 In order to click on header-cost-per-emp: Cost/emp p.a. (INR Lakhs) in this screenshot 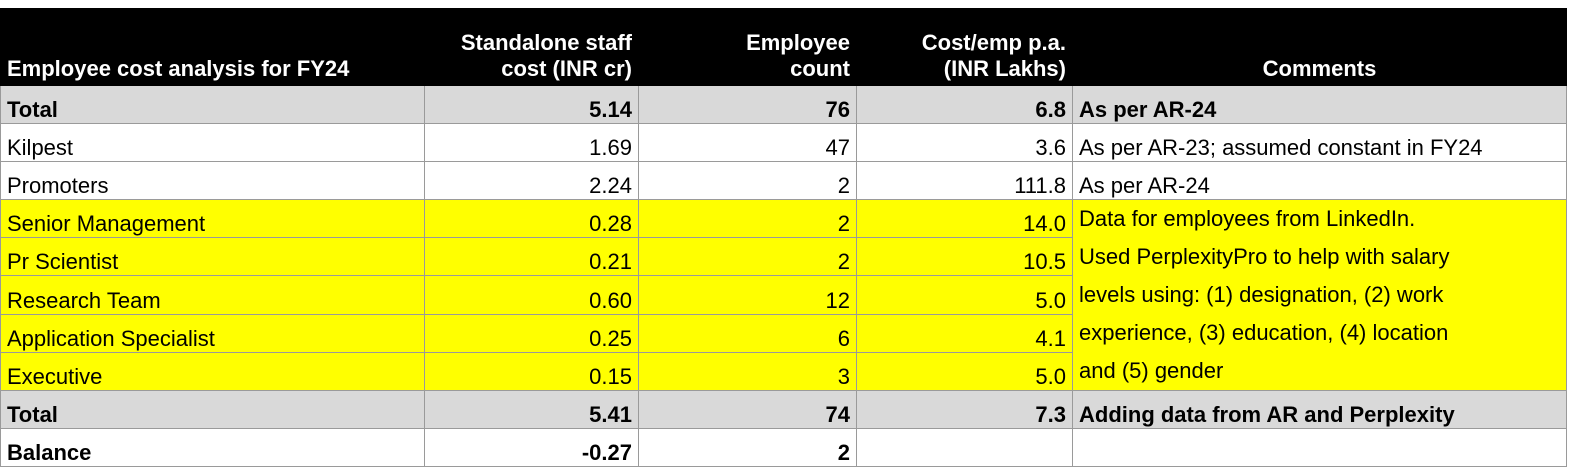, I will do `click(964, 47)`.